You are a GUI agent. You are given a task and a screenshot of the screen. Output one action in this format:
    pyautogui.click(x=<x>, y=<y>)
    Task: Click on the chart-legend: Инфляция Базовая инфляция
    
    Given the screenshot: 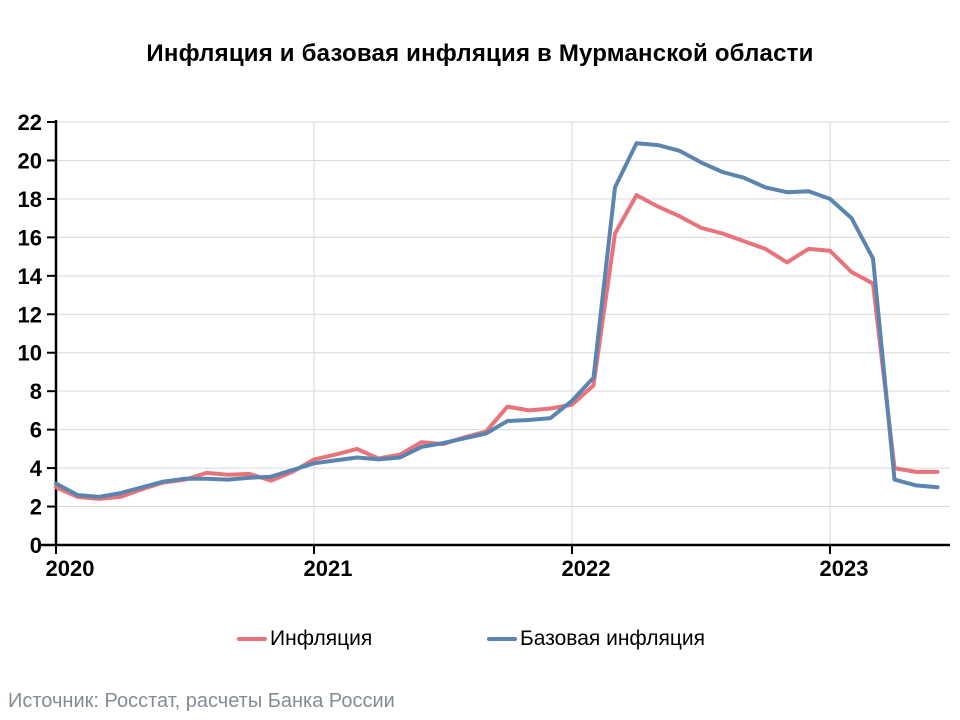 What is the action you would take?
    pyautogui.click(x=480, y=642)
    